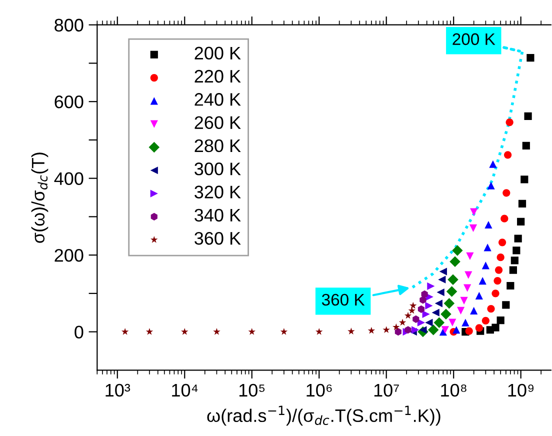 This screenshot has width=552, height=436. Describe the element at coordinates (217, 215) in the screenshot. I see `legend-label: 340 K` at that location.